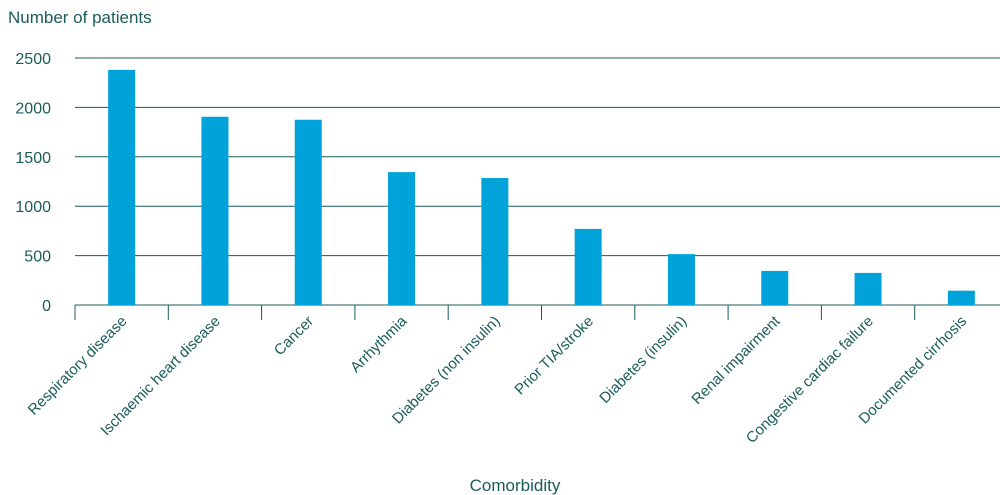 The width and height of the screenshot is (1000, 495). What do you see at coordinates (33, 108) in the screenshot?
I see `y-tick-label: 2000` at bounding box center [33, 108].